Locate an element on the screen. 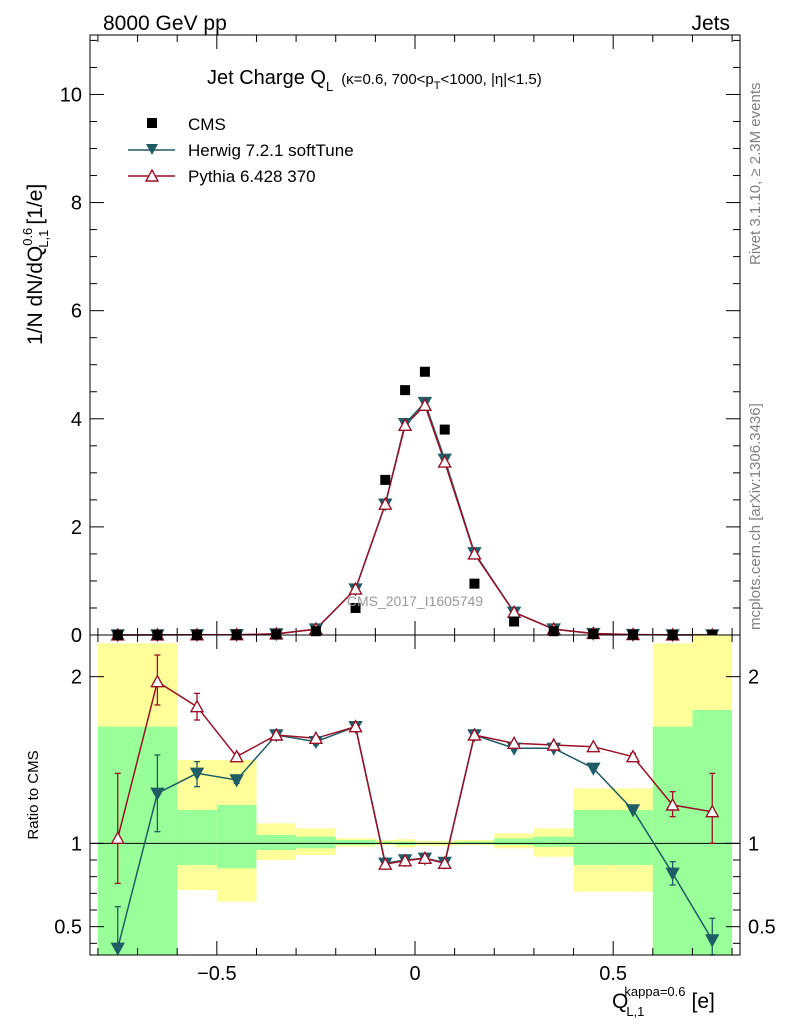 The width and height of the screenshot is (786, 1024). ratio-y-tick-label: 1 is located at coordinates (76, 844).